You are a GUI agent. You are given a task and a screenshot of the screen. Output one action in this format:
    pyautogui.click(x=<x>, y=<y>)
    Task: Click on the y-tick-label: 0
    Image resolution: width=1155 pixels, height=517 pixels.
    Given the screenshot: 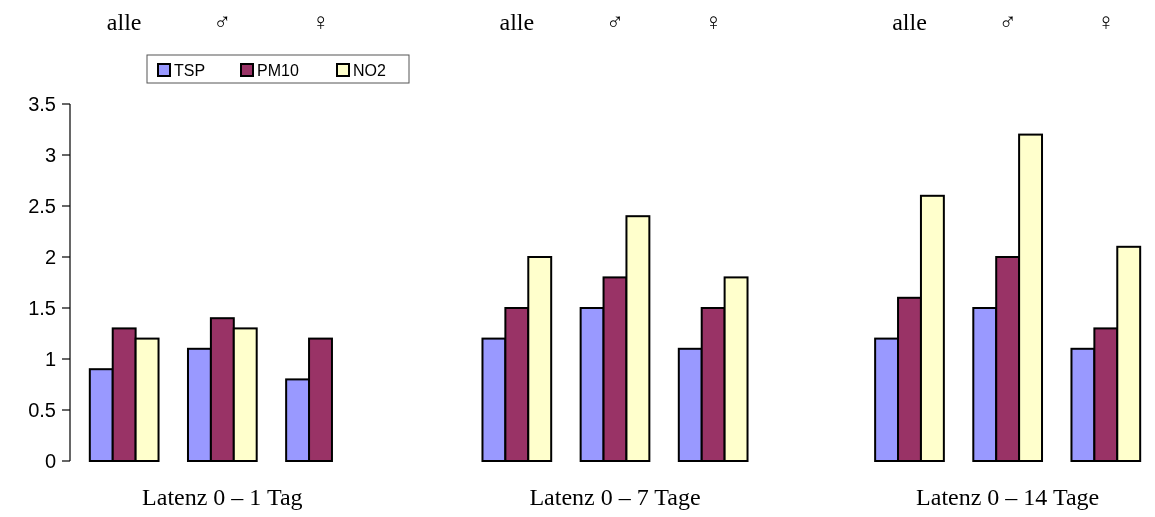 What is the action you would take?
    pyautogui.click(x=50, y=461)
    